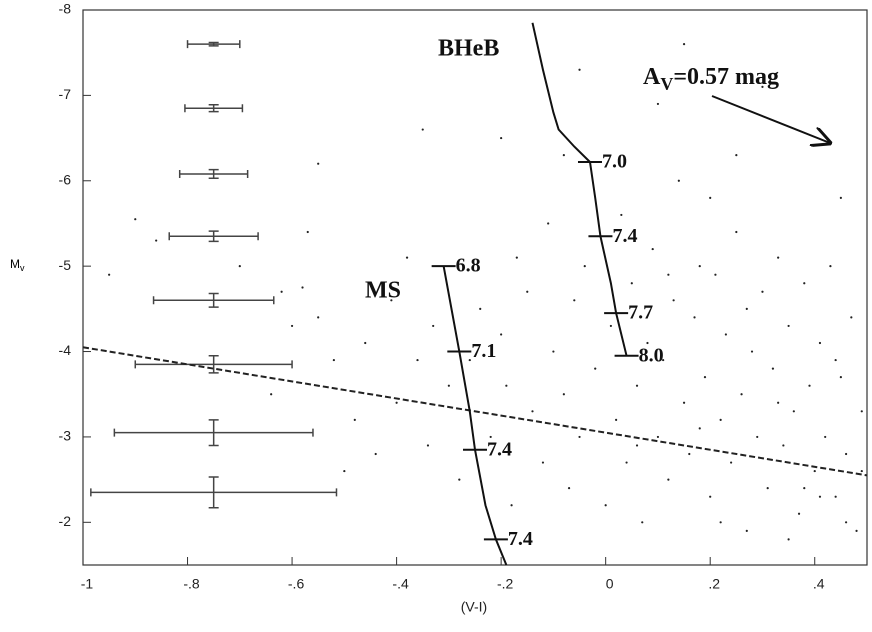  I want to click on age-label: 7.7, so click(640, 313).